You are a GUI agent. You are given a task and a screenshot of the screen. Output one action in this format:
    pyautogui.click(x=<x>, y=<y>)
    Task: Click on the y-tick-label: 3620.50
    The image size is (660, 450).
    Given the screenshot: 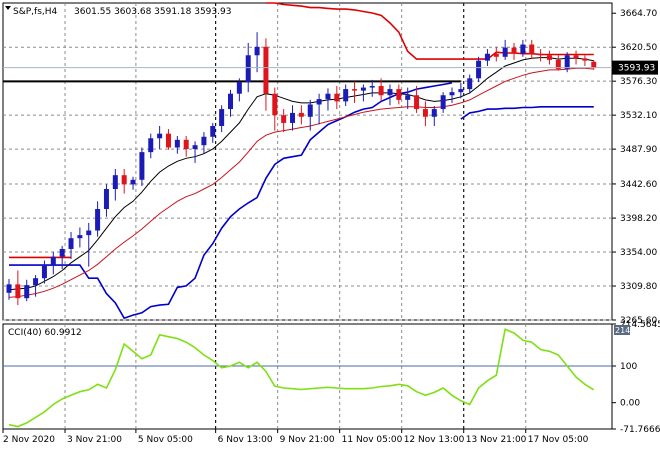 What is the action you would take?
    pyautogui.click(x=638, y=48)
    